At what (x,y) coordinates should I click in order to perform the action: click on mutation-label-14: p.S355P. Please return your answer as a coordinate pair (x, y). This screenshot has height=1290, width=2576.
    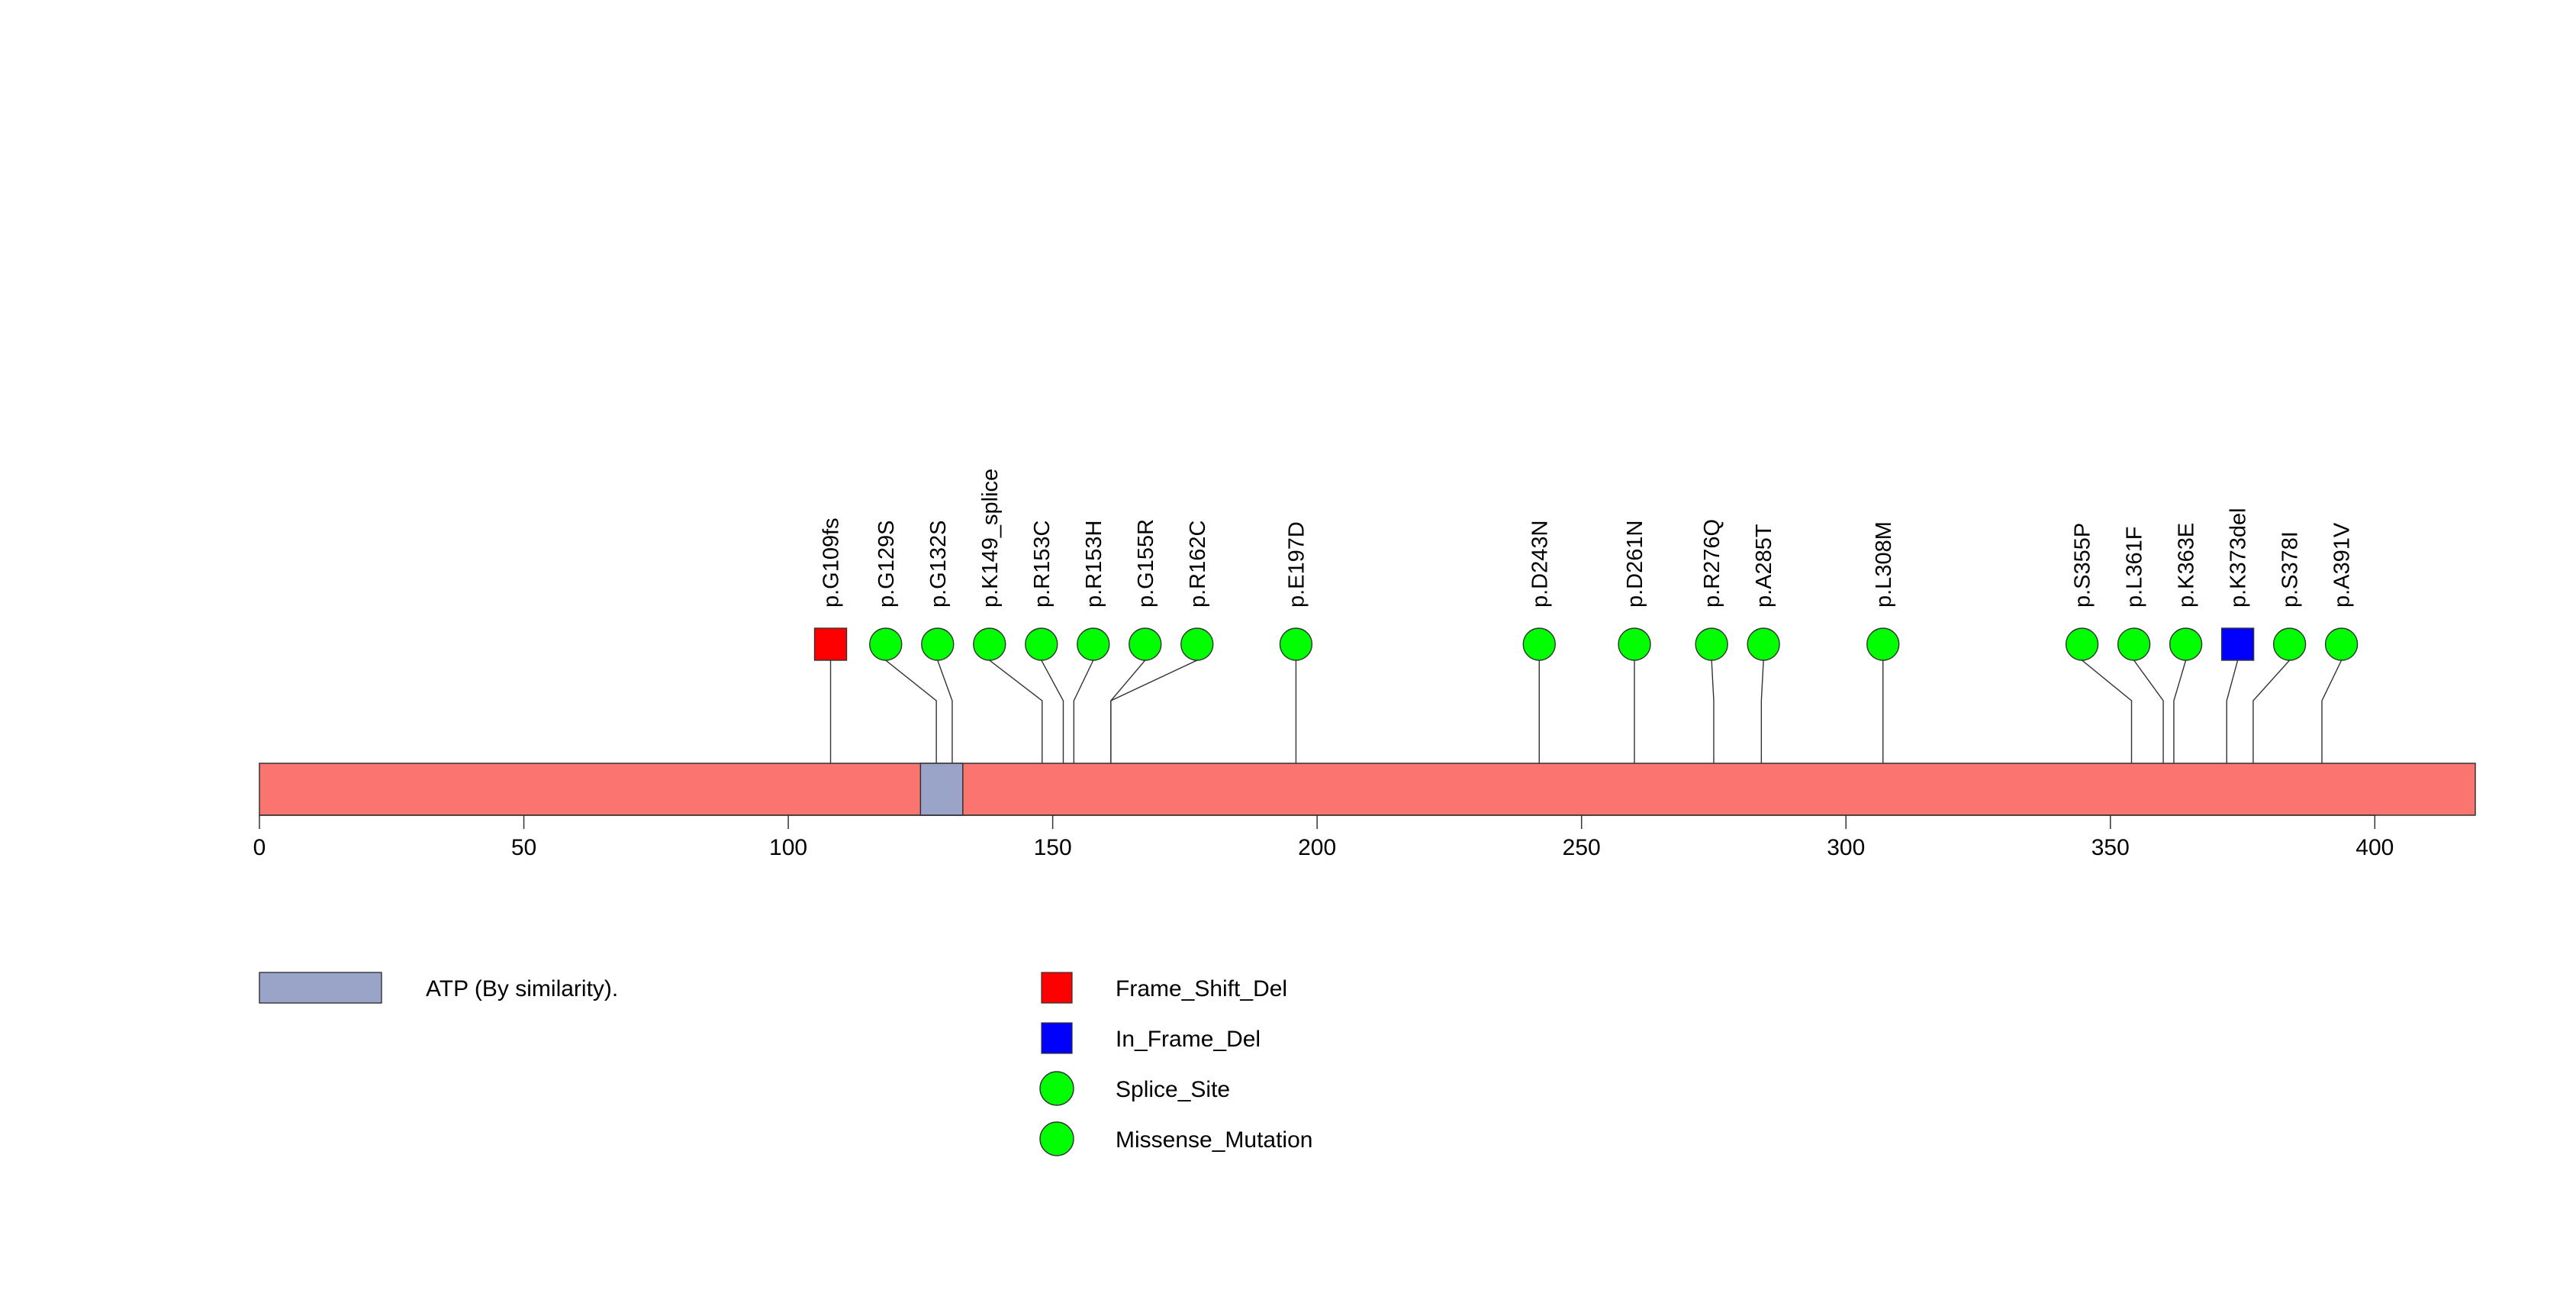
    Looking at the image, I should click on (2083, 565).